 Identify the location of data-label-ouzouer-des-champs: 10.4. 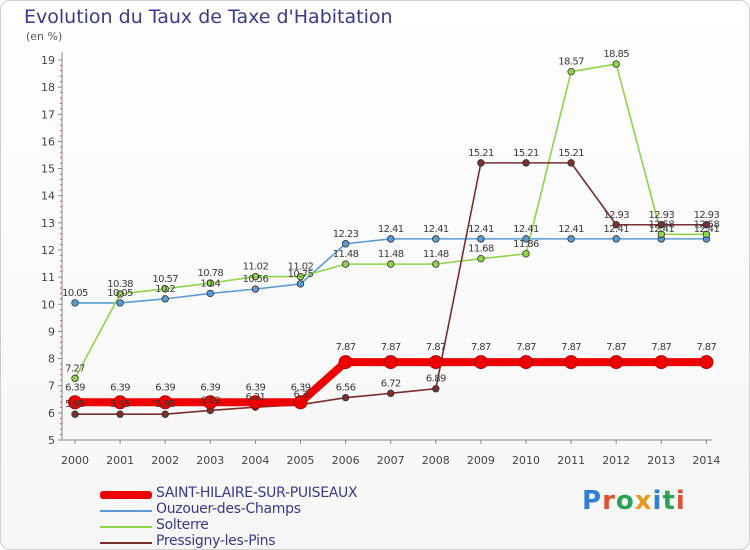
(210, 283).